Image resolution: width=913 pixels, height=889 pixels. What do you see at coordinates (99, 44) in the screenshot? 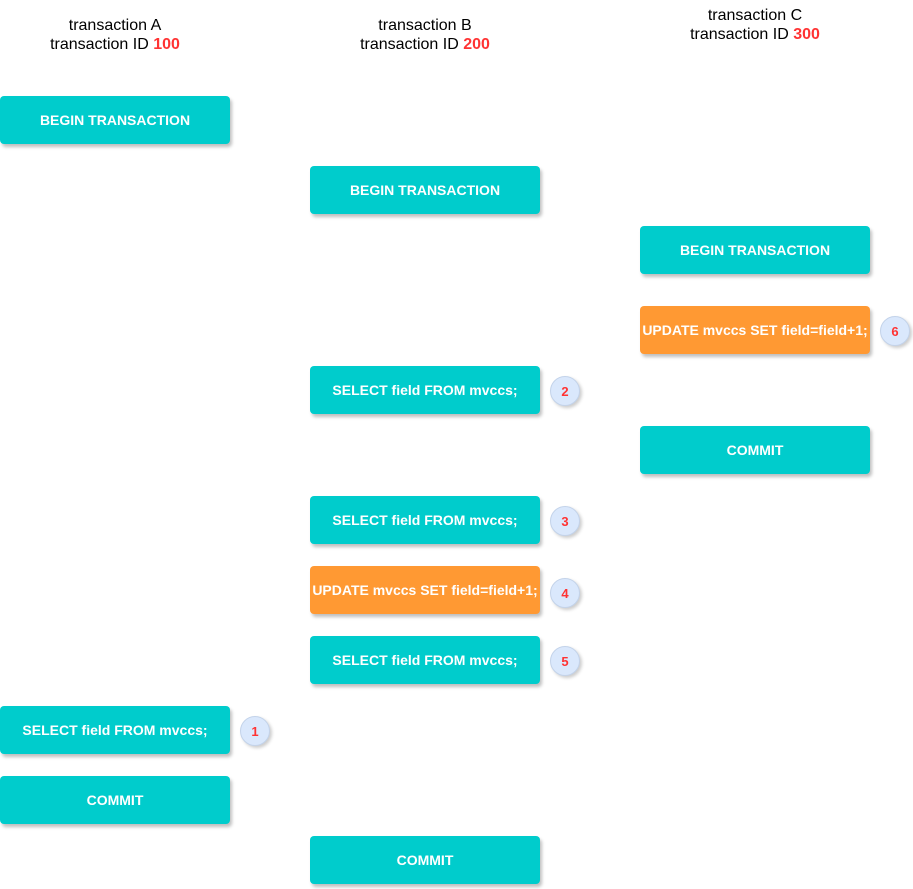
I see `transaction-a-id-label: transaction ID` at bounding box center [99, 44].